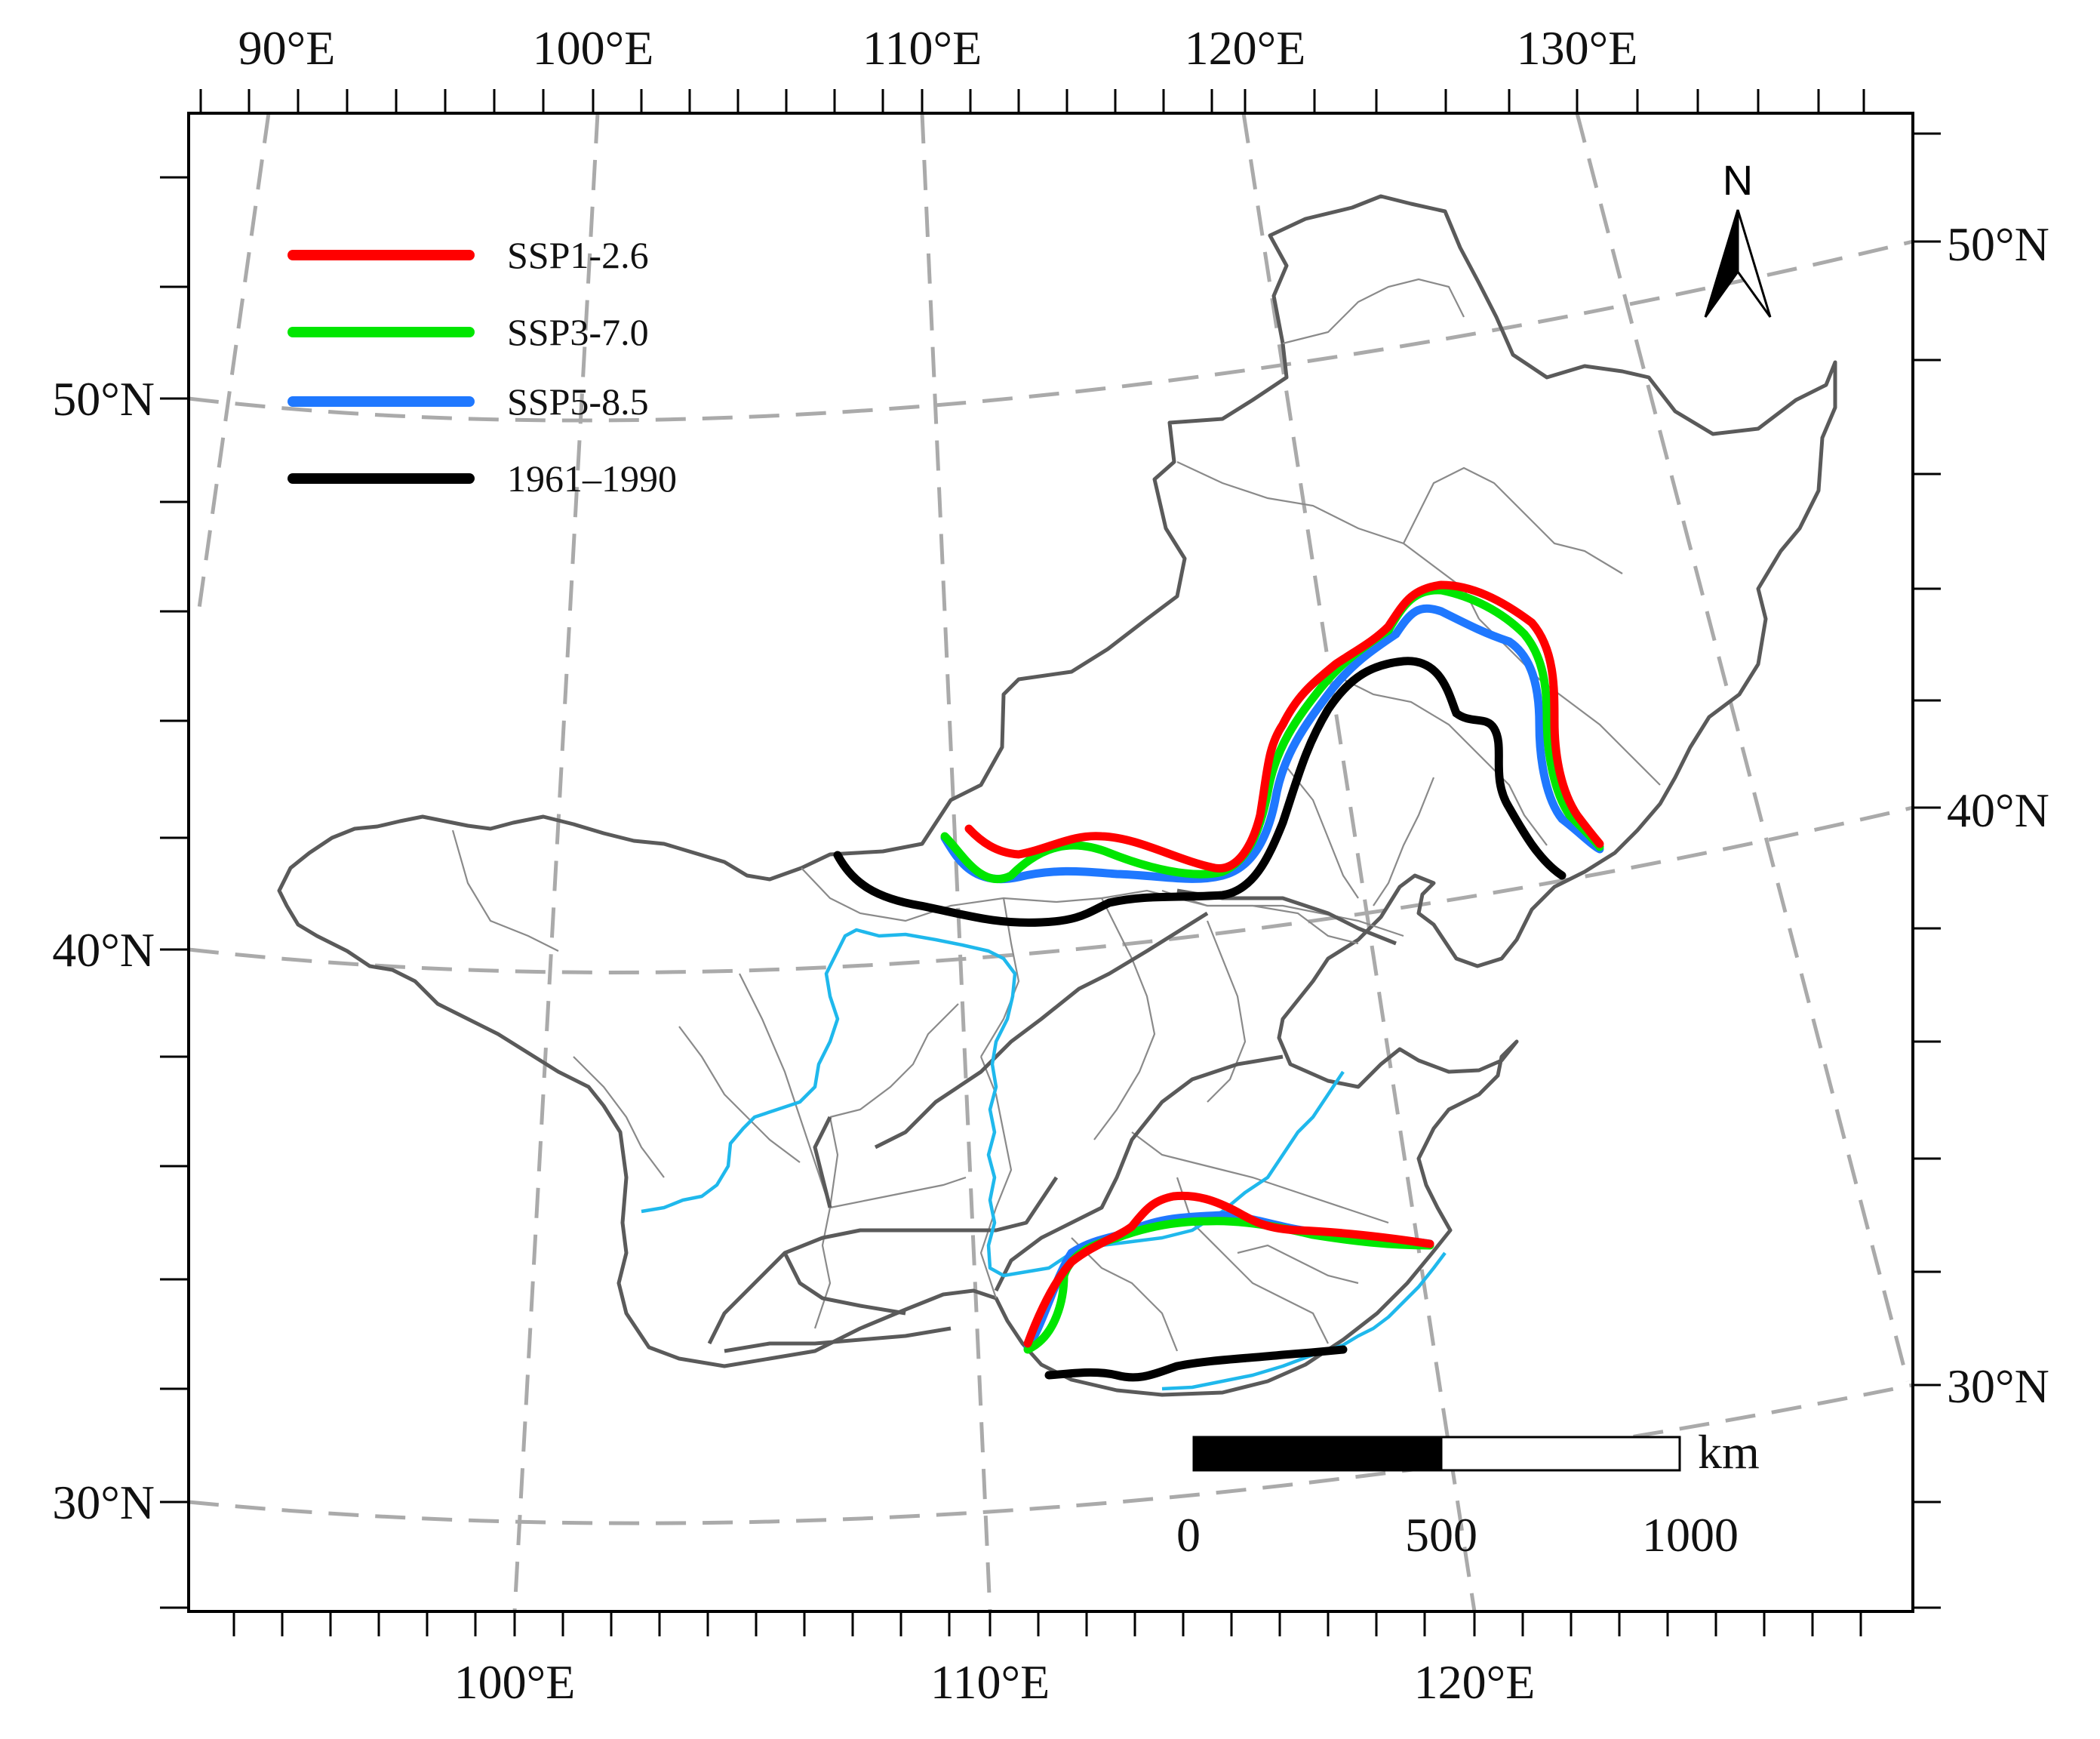 This screenshot has width=2100, height=1739. I want to click on huai-river, so click(1304, 1321).